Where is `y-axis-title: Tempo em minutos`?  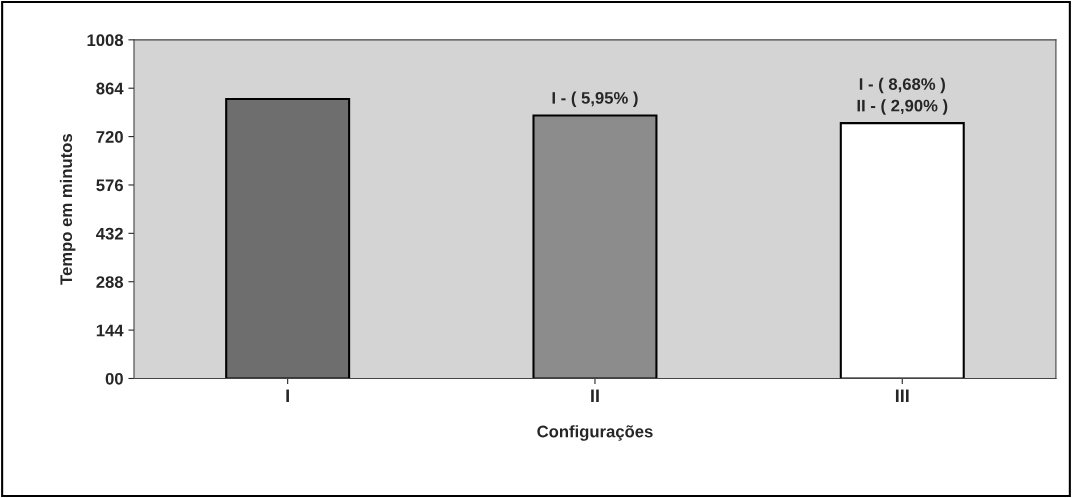 y-axis-title: Tempo em minutos is located at coordinates (67, 209).